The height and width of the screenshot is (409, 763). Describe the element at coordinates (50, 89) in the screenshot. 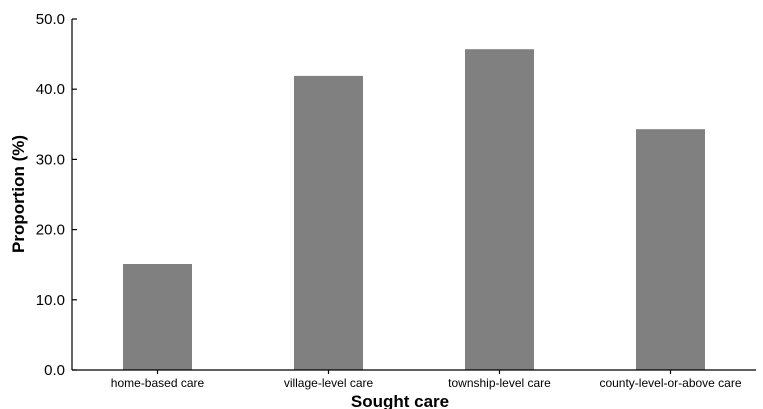

I see `y-tick-label: 40.0` at that location.